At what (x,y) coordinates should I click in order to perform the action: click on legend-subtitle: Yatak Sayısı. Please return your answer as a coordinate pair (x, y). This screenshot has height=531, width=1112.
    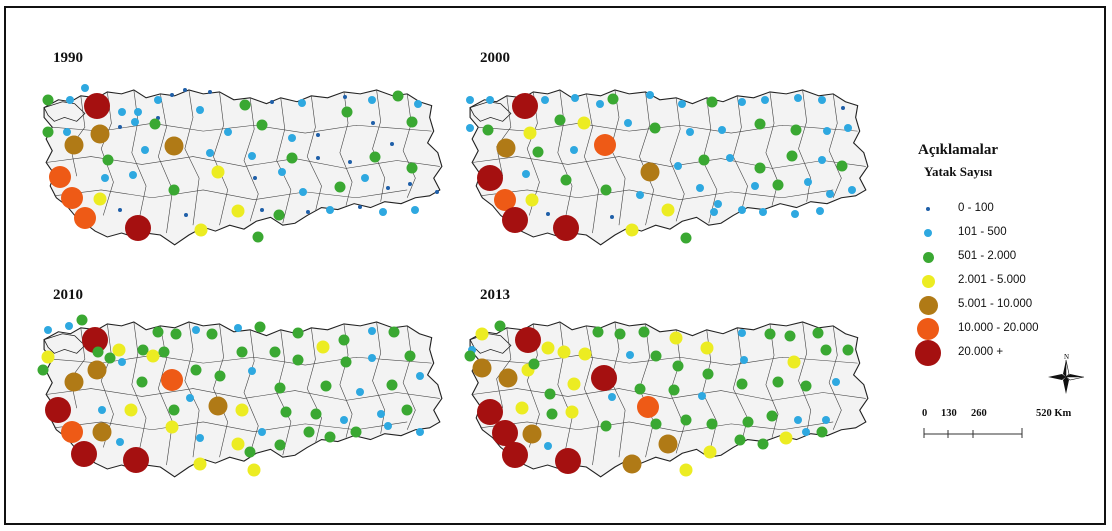
    Looking at the image, I should click on (958, 171).